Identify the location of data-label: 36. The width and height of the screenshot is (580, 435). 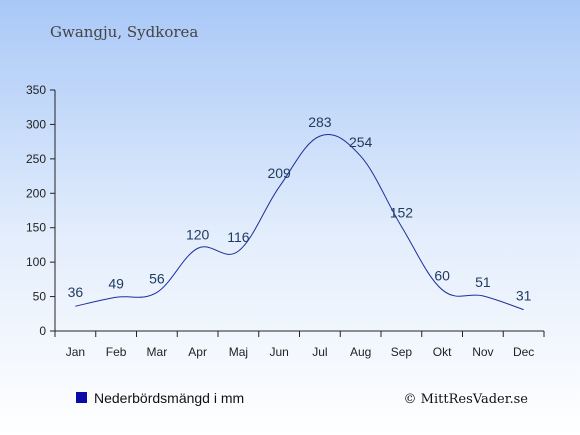
(76, 292).